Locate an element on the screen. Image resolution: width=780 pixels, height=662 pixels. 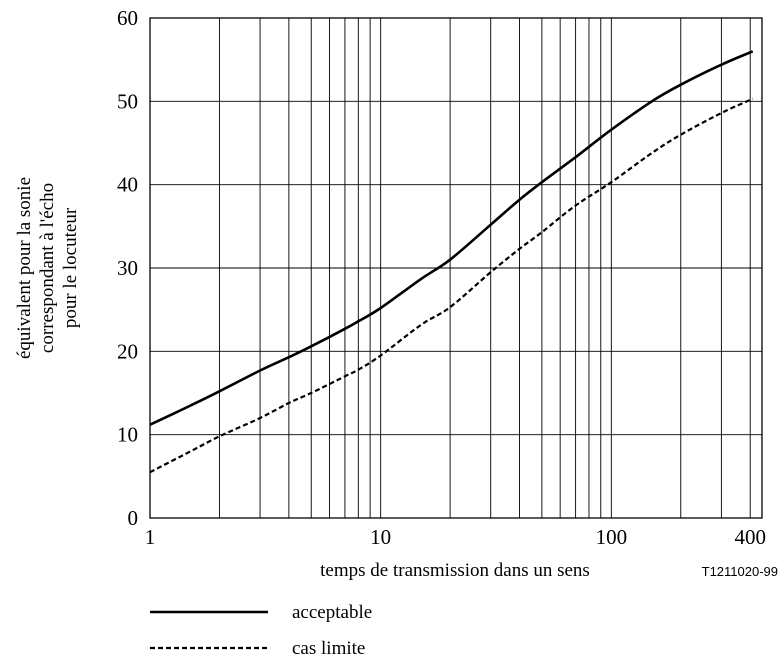
legend: acceptable cas limite is located at coordinates (261, 630).